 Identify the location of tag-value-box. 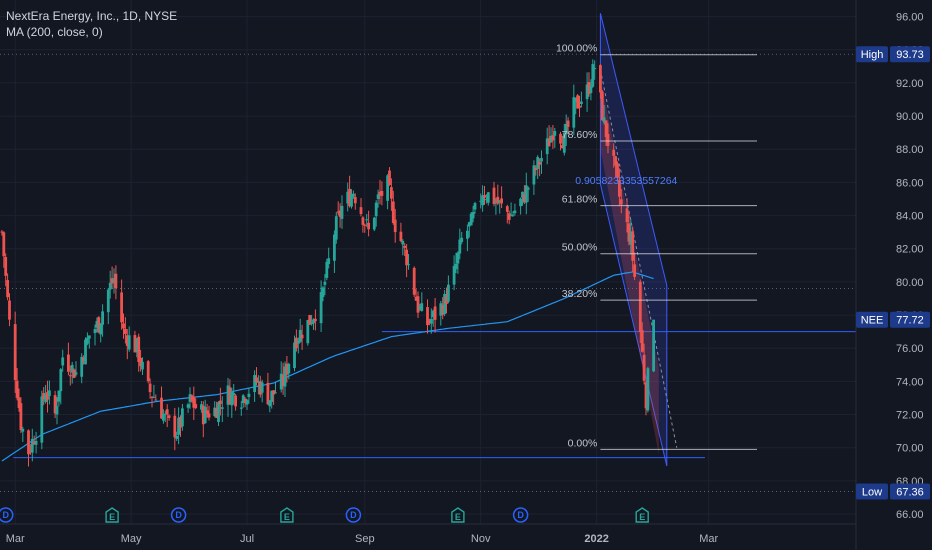
(910, 54).